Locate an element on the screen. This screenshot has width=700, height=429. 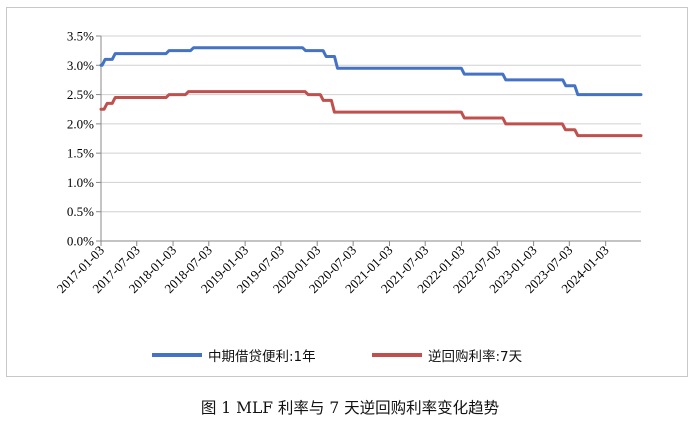
legend-item-mlf: 中期借贷便利:1年 is located at coordinates (234, 355).